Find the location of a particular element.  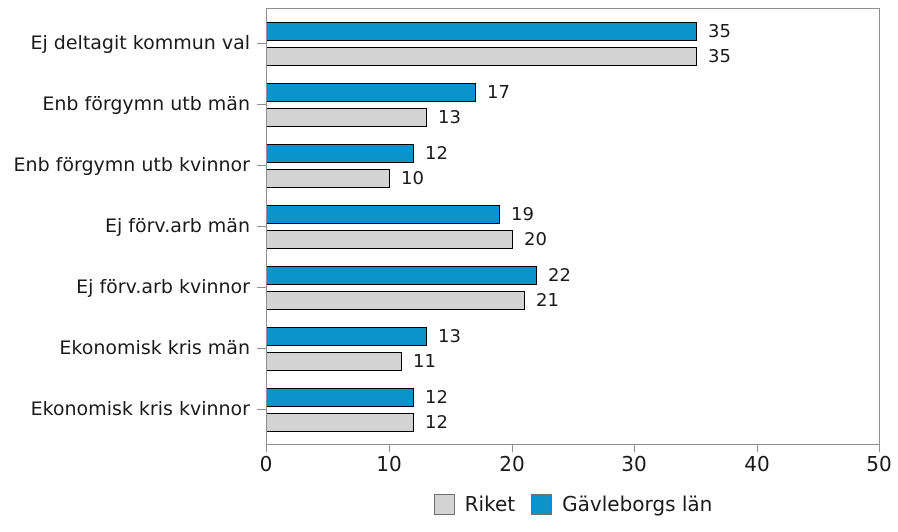

x-tick-label: 10 is located at coordinates (389, 464).